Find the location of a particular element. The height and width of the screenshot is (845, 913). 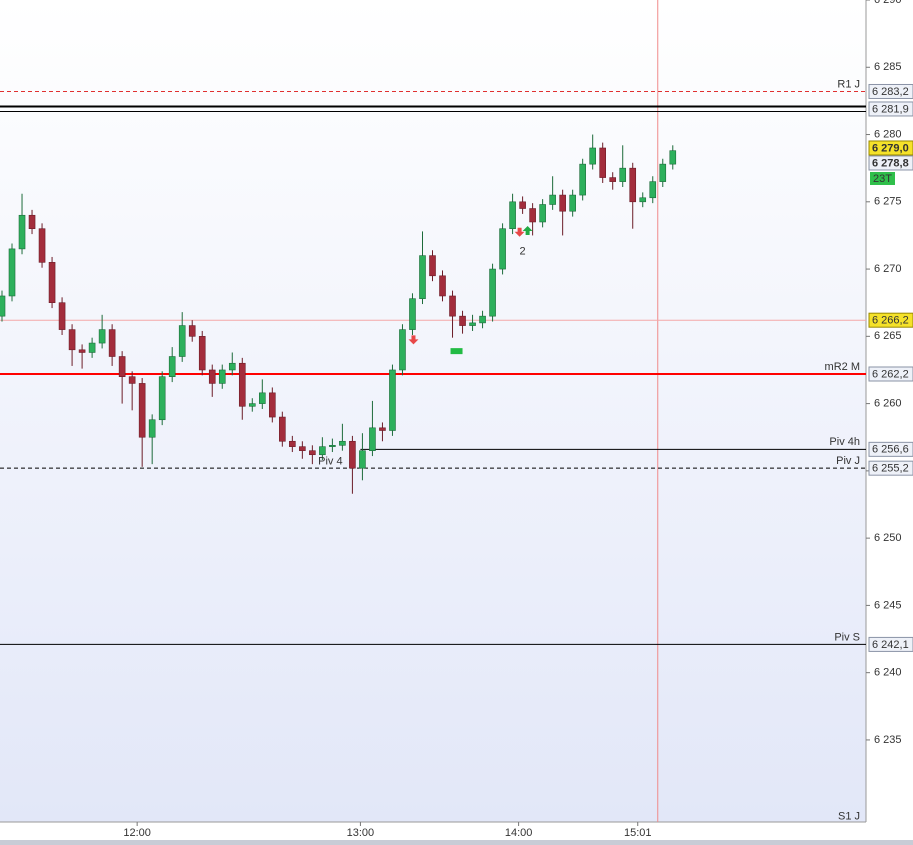

price-tag: 6 278,8 is located at coordinates (890, 163).